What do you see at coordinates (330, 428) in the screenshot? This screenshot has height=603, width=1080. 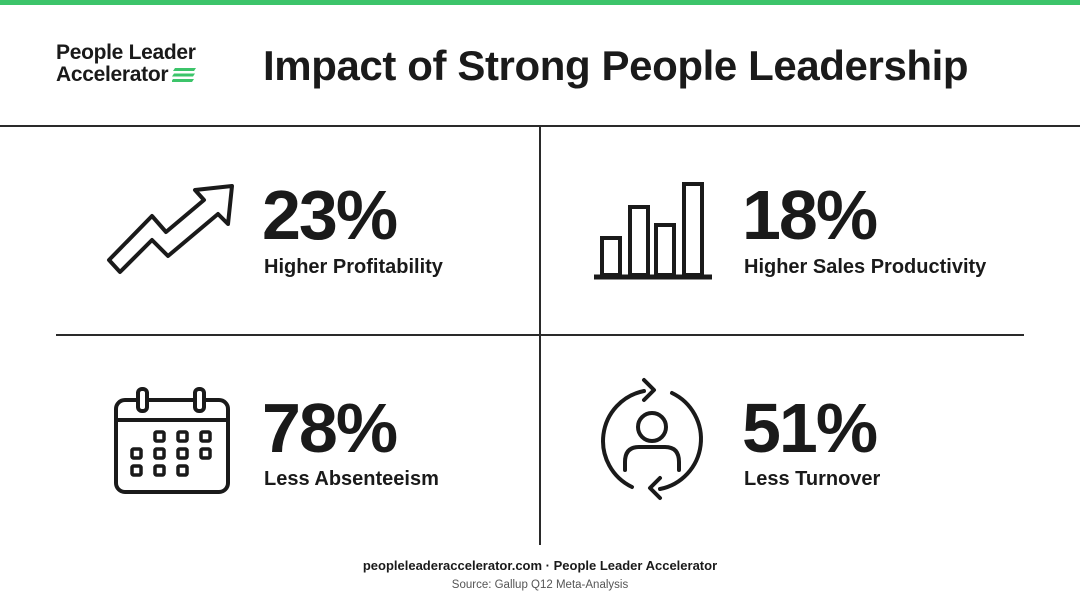 I see `stat-value: 78%` at bounding box center [330, 428].